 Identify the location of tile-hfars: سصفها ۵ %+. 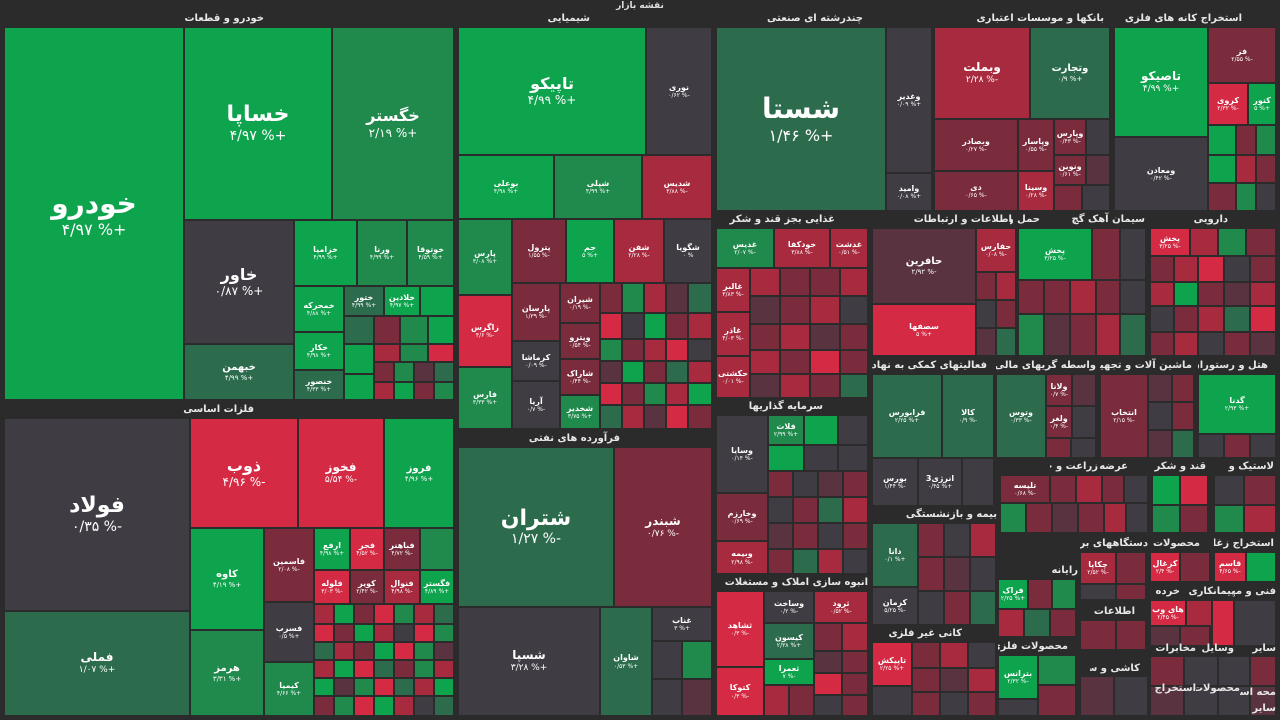
(924, 330).